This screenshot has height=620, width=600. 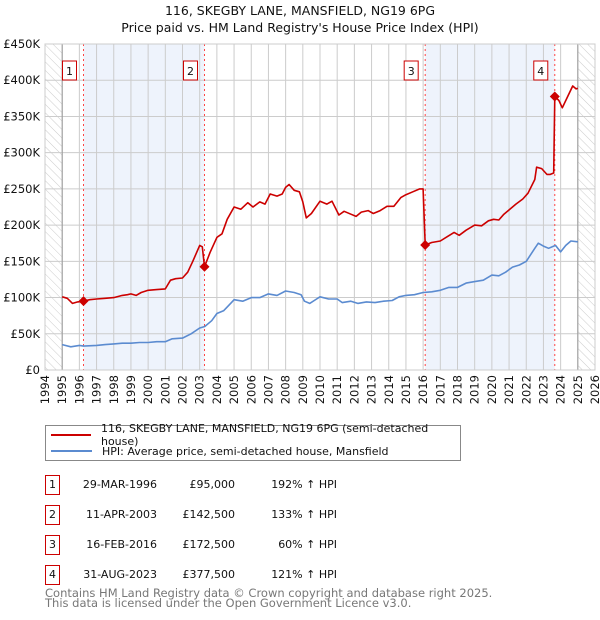 What do you see at coordinates (492, 389) in the screenshot?
I see `x-tick-label: 2020` at bounding box center [492, 389].